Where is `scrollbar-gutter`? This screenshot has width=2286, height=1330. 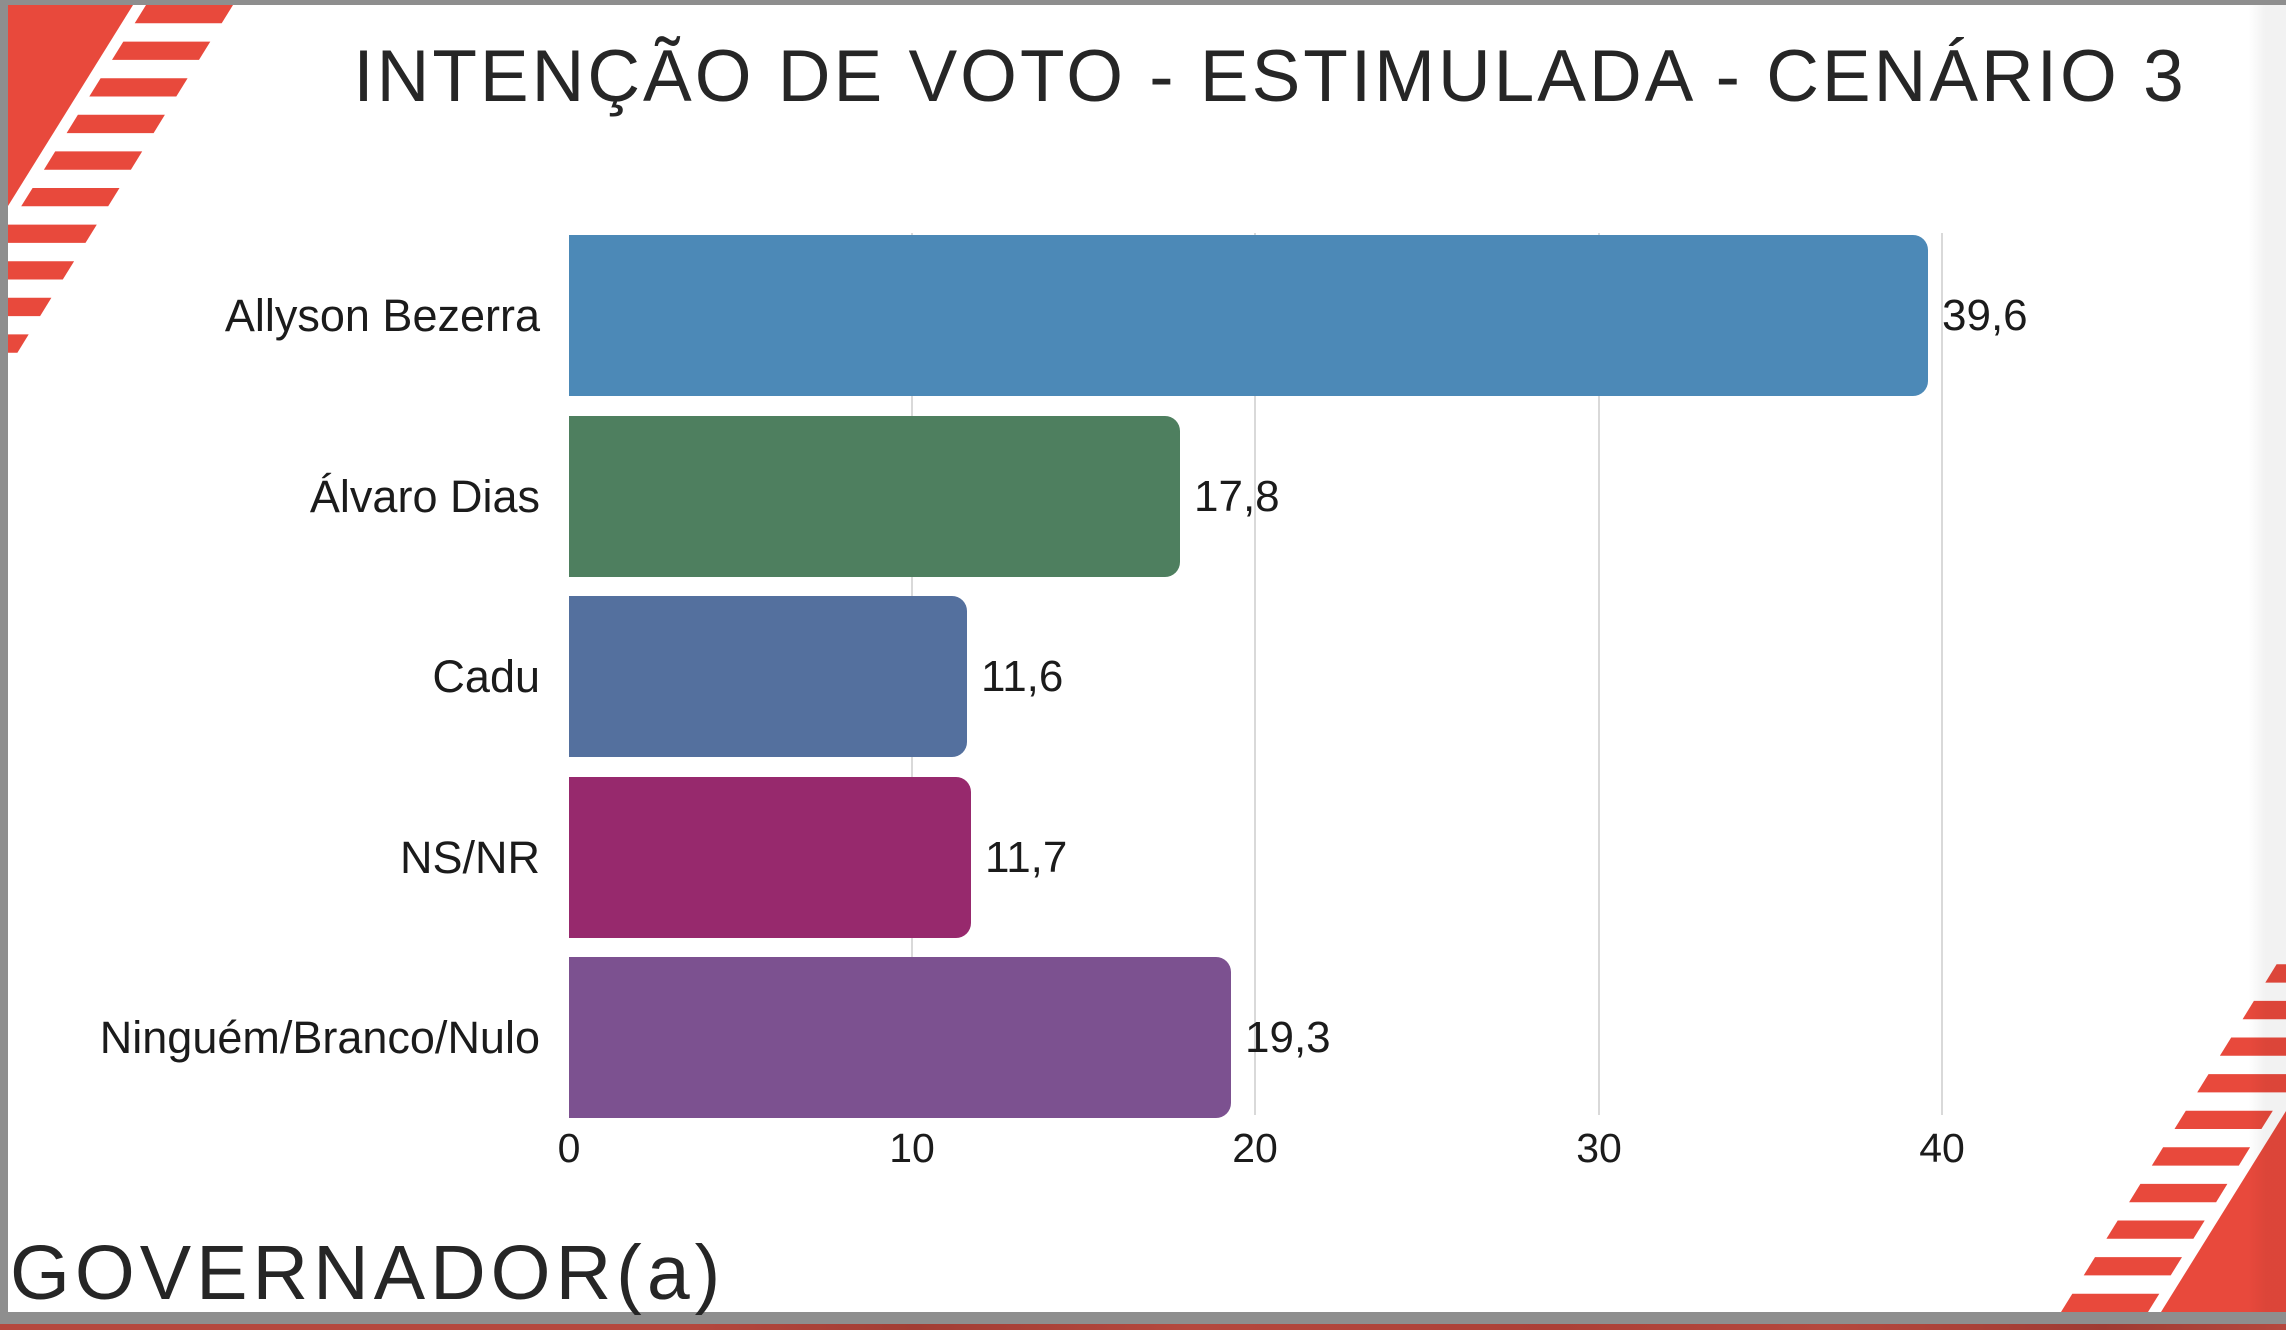
scrollbar-gutter is located at coordinates (2267, 658).